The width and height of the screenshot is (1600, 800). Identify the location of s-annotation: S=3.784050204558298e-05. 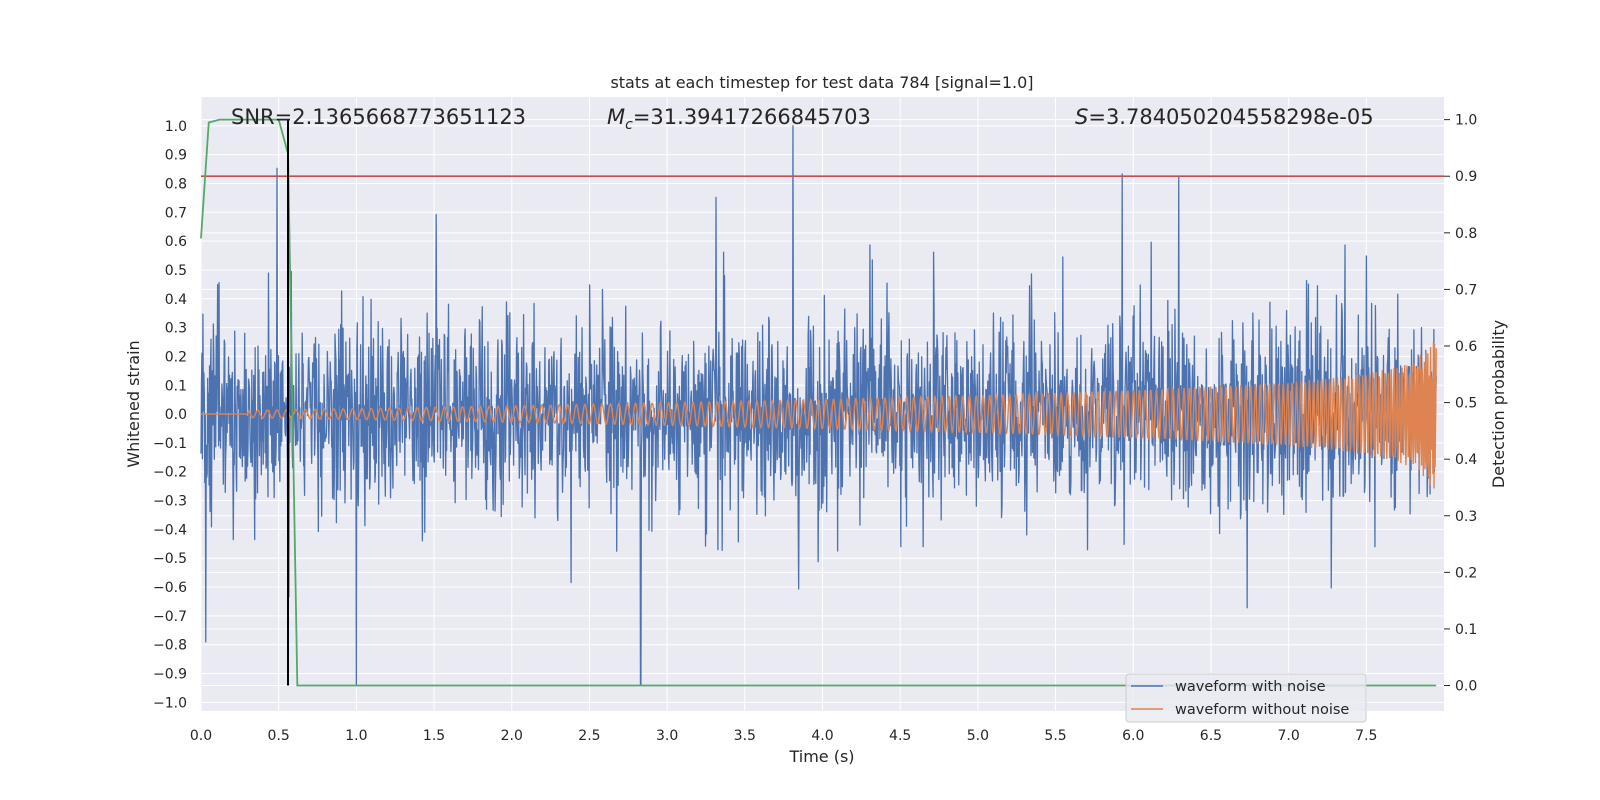
(1224, 117).